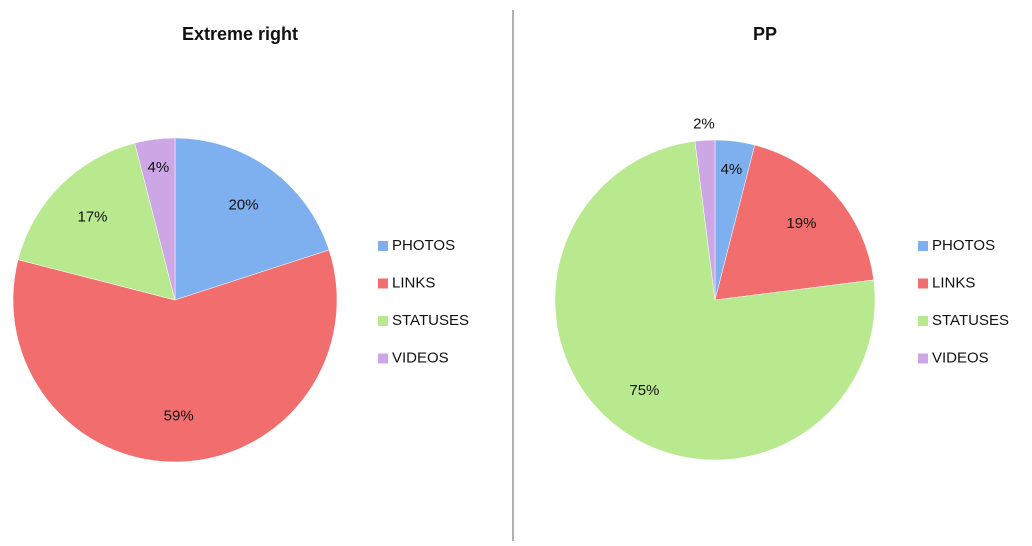 The height and width of the screenshot is (546, 1032). What do you see at coordinates (704, 123) in the screenshot?
I see `data-label: 2%` at bounding box center [704, 123].